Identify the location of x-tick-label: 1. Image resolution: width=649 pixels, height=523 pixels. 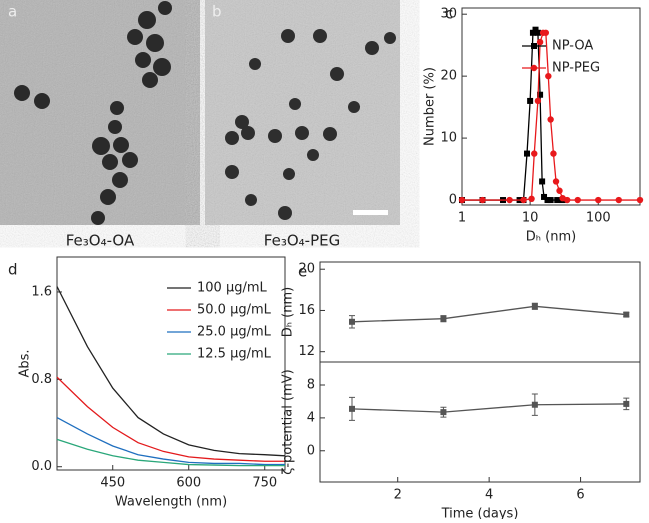
(462, 218).